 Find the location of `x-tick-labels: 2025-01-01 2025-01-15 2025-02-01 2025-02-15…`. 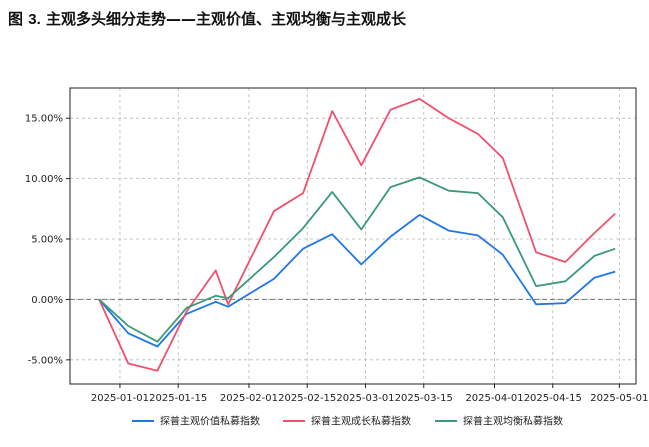

x-tick-labels: 2025-01-01 2025-01-15 2025-02-01 2025-02-15… is located at coordinates (369, 394).